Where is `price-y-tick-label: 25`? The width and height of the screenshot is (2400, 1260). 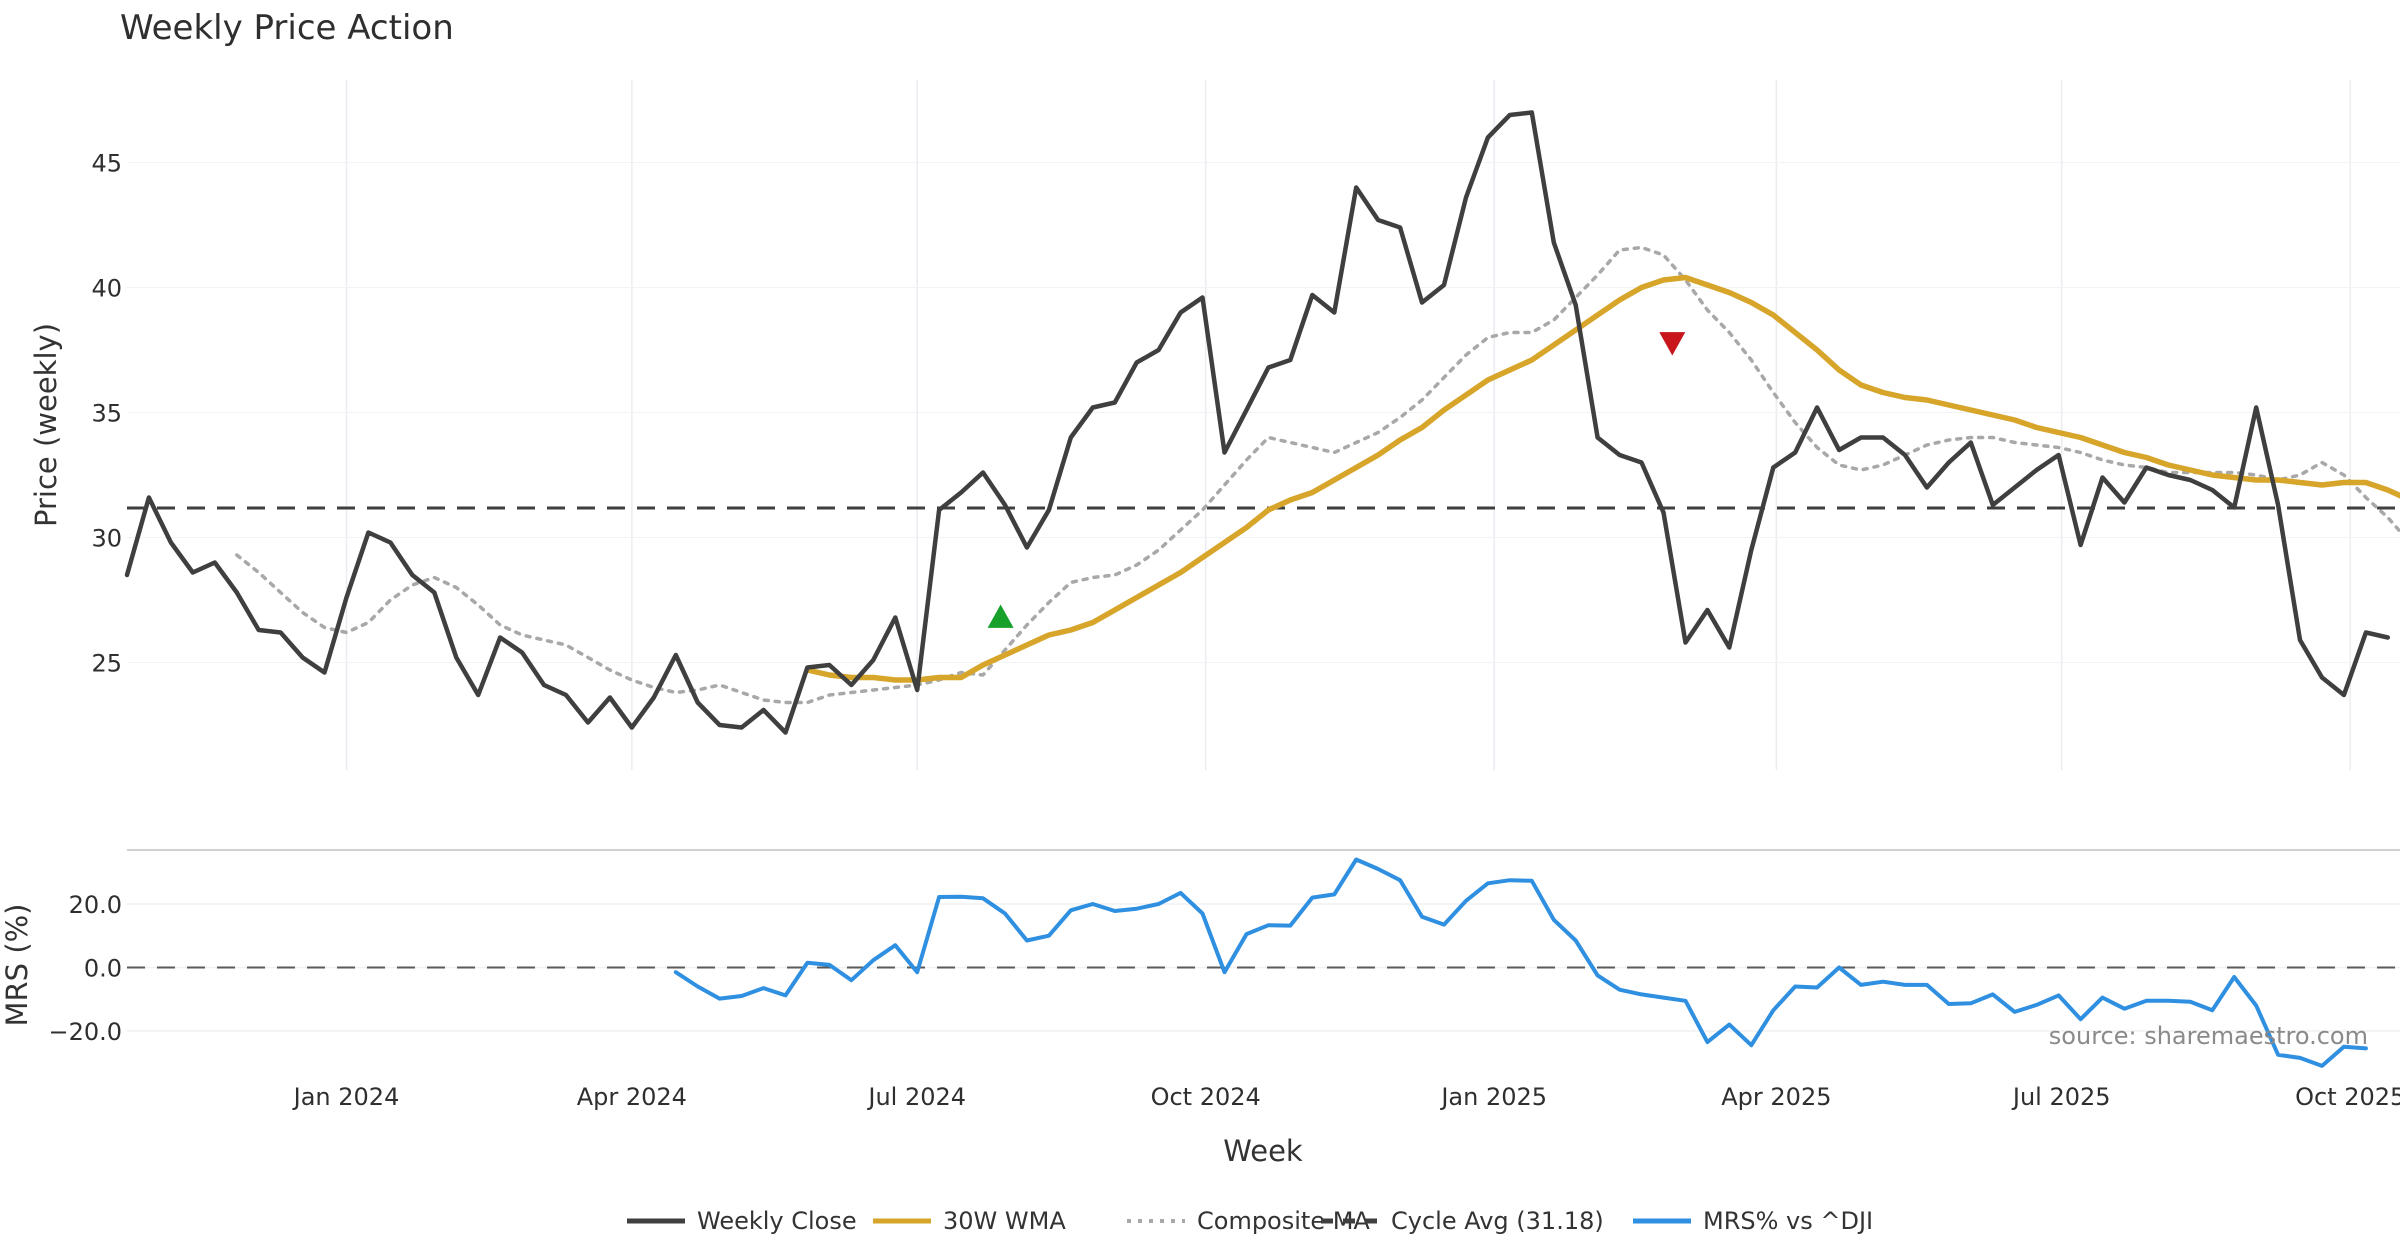
price-y-tick-label: 25 is located at coordinates (106, 664).